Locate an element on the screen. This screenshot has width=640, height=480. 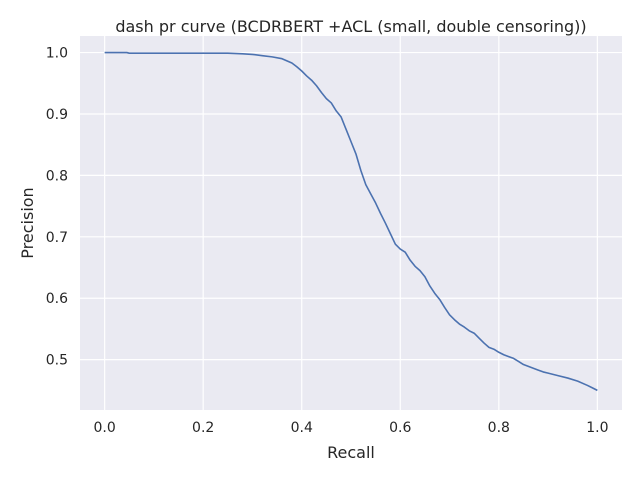
y-tick-label: 0.9 is located at coordinates (57, 115).